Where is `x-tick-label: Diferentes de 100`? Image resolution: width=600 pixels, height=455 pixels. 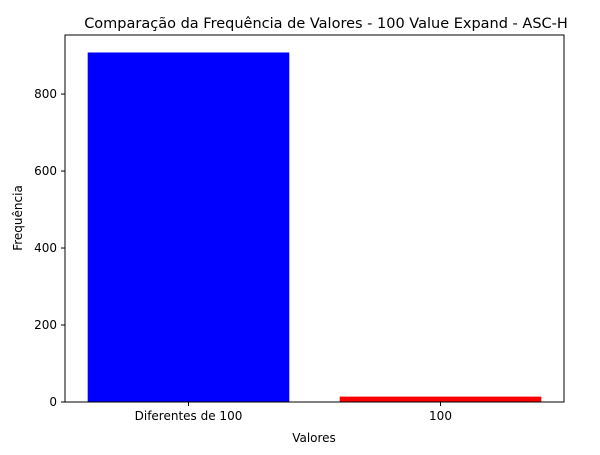 x-tick-label: Diferentes de 100 is located at coordinates (189, 416).